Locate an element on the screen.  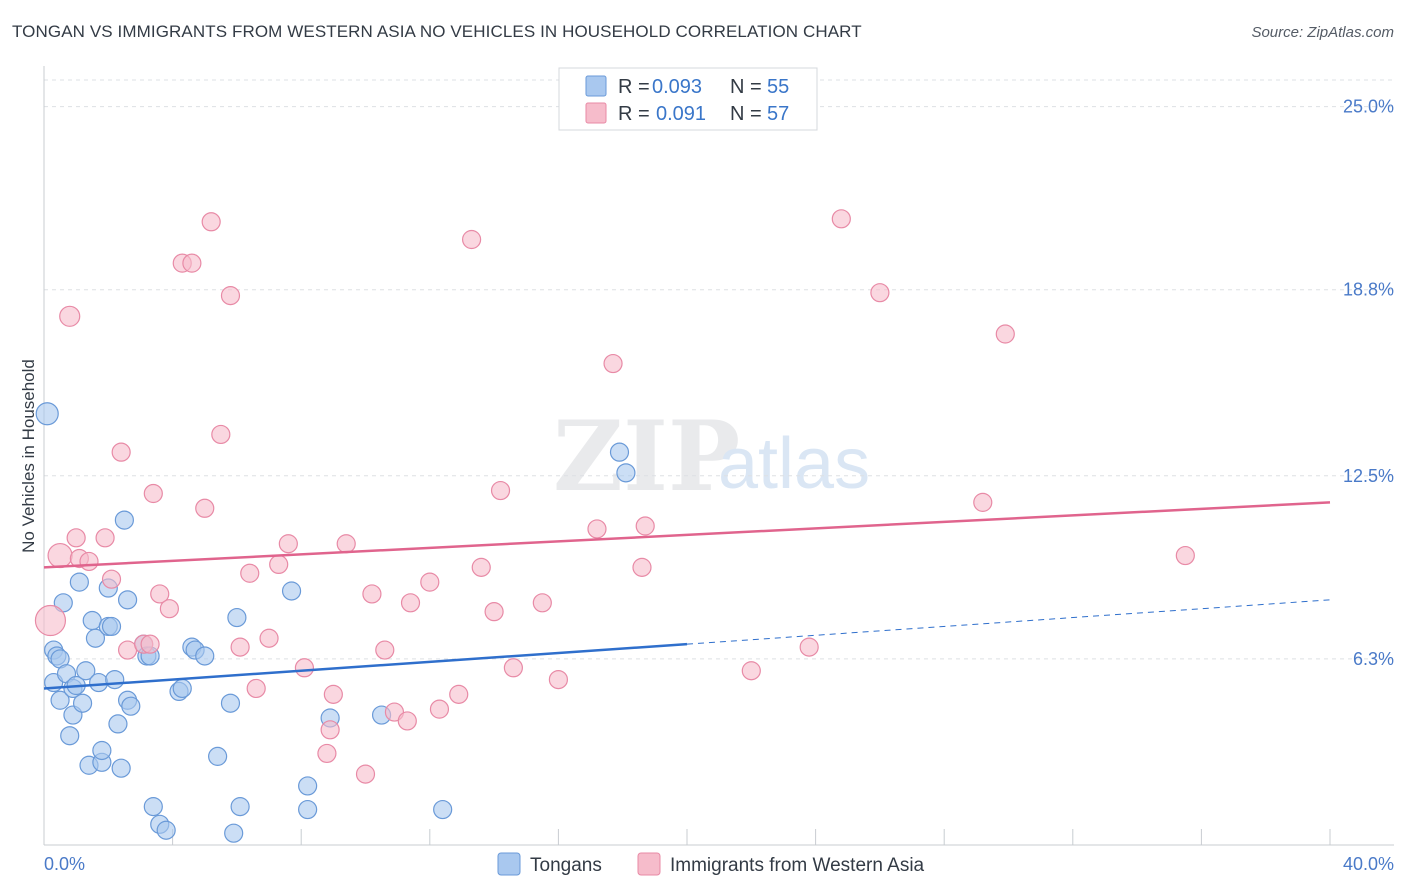
legend-r-label: R = is located at coordinates (634, 114).